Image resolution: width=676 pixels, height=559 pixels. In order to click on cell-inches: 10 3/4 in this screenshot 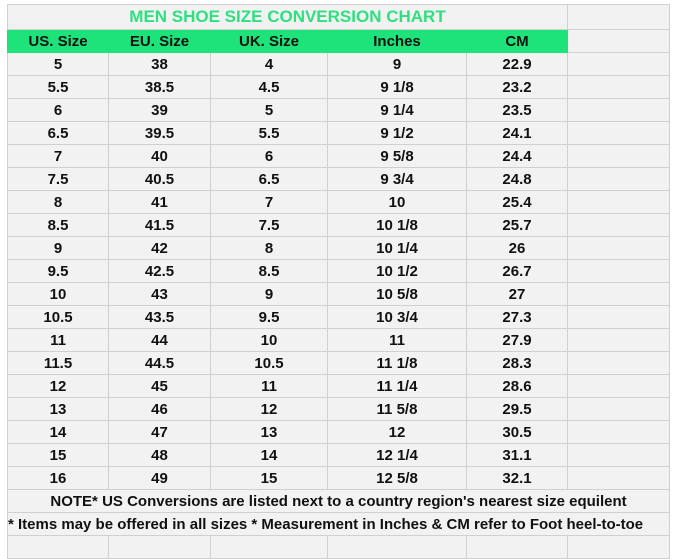, I will do `click(397, 317)`.